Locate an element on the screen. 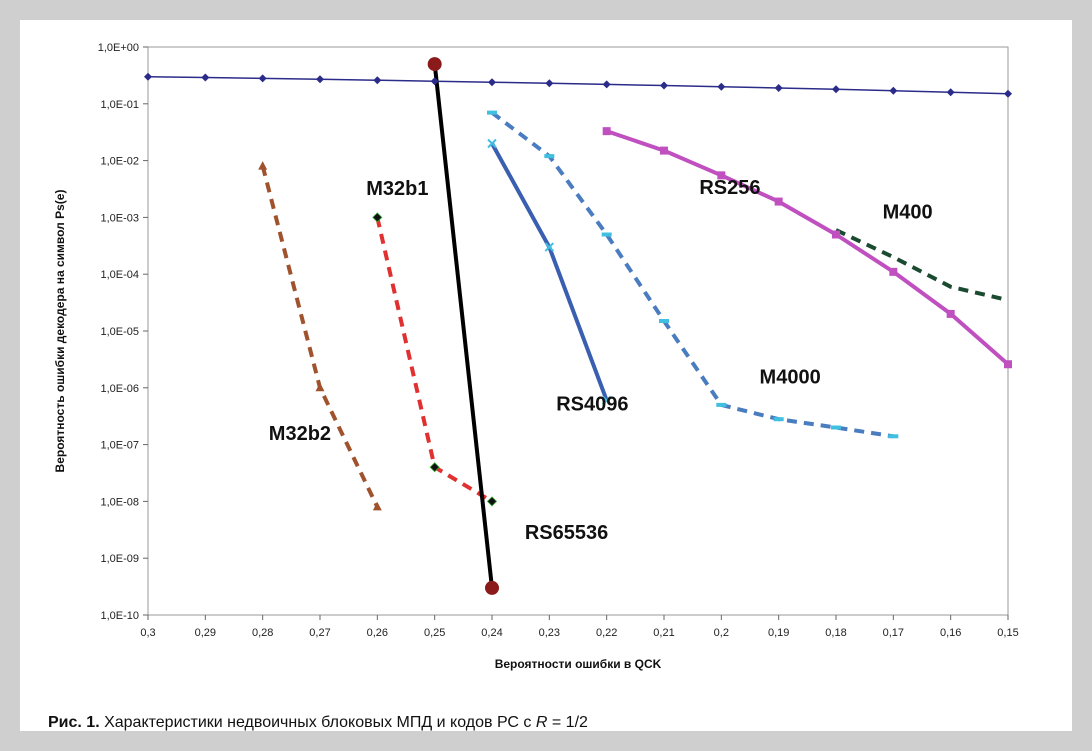  x-tick-label: 0,18 is located at coordinates (835, 633).